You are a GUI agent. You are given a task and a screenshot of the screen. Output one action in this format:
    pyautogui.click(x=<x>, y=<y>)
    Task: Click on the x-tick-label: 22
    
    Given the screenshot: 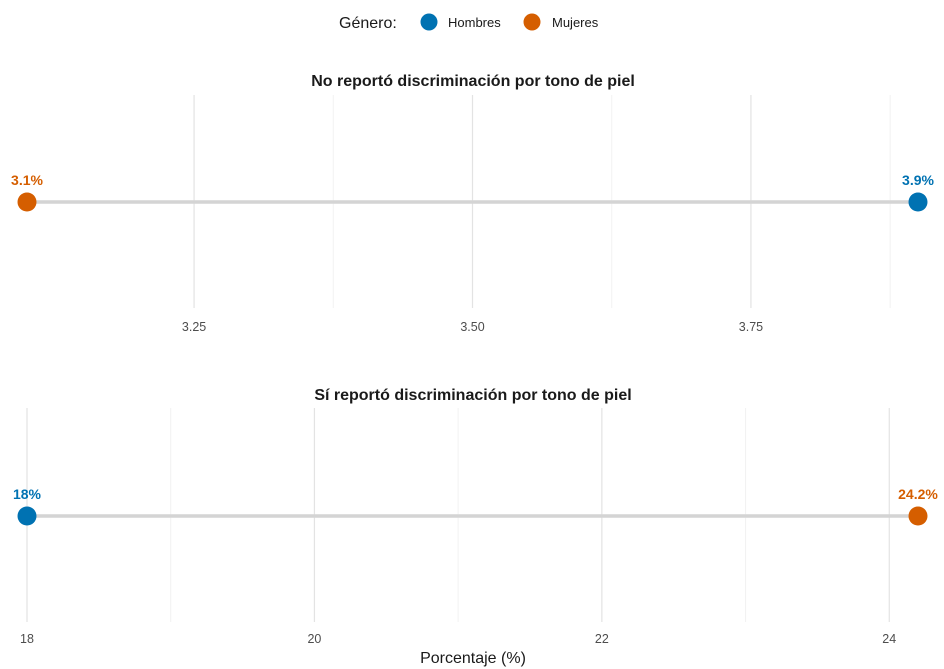 What is the action you would take?
    pyautogui.click(x=602, y=639)
    